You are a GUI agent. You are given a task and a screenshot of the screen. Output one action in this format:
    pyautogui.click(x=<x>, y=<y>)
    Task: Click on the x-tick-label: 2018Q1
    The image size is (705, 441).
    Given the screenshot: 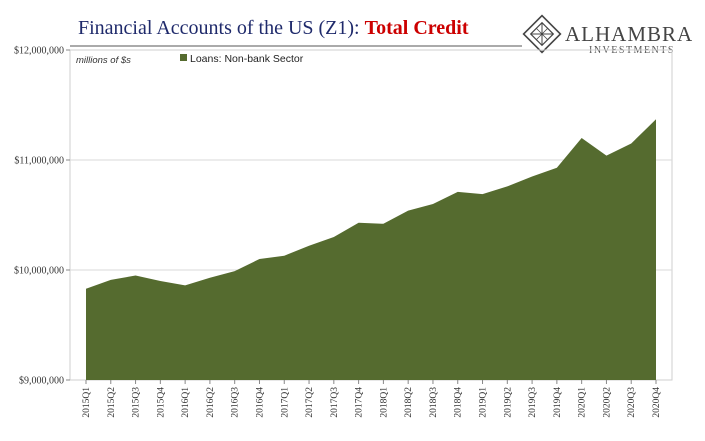 What is the action you would take?
    pyautogui.click(x=384, y=402)
    